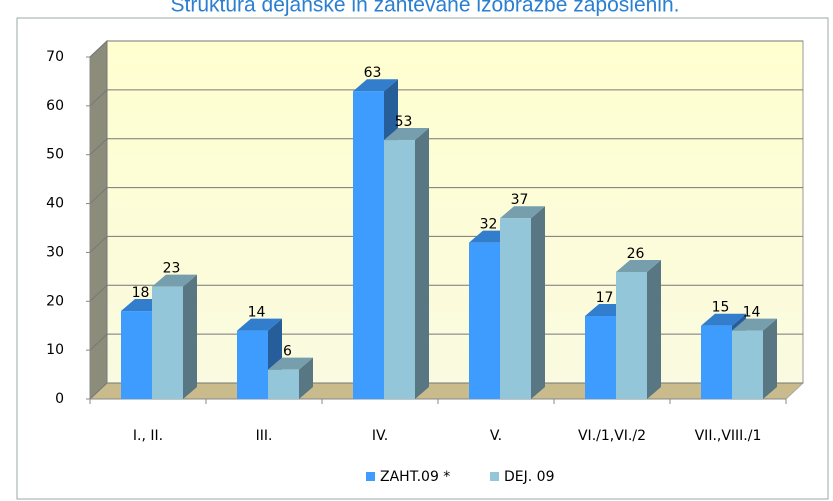  Describe the element at coordinates (612, 436) in the screenshot. I see `x-tick-label: VI./1,VI./2` at that location.